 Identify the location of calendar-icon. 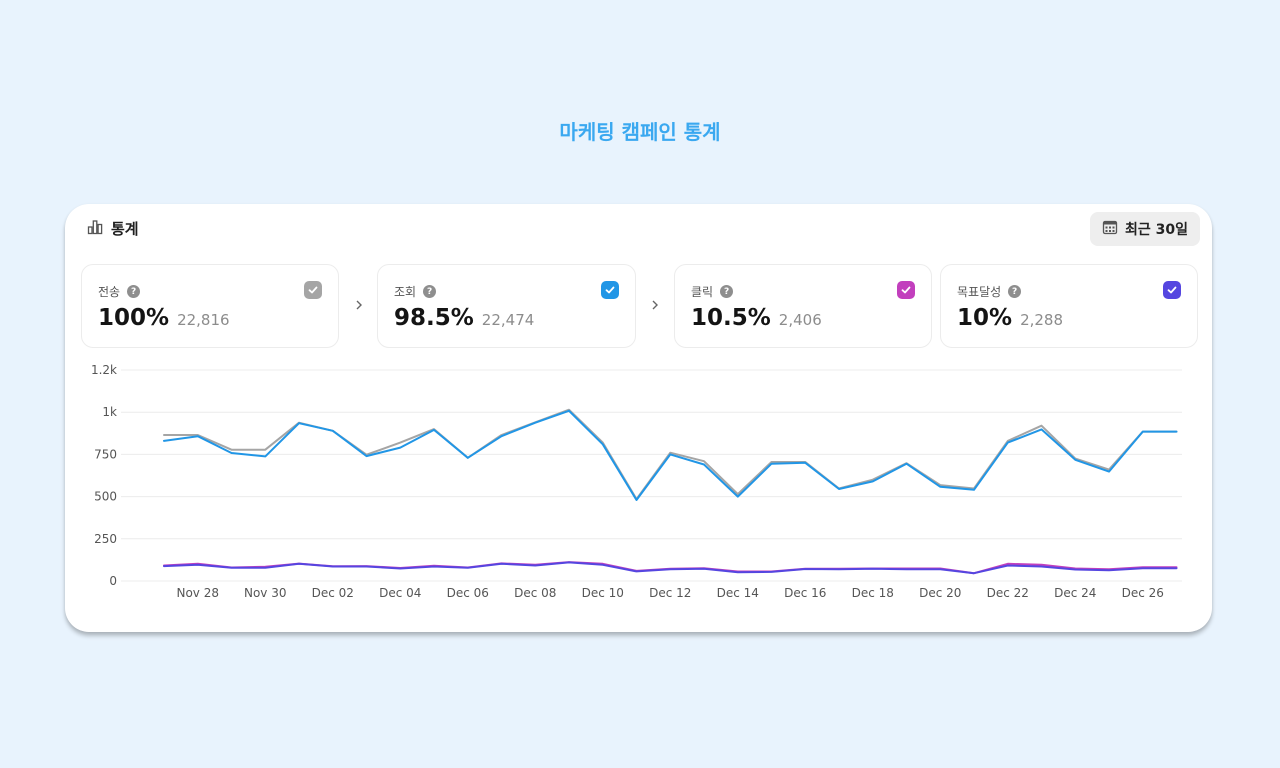
(1110, 229).